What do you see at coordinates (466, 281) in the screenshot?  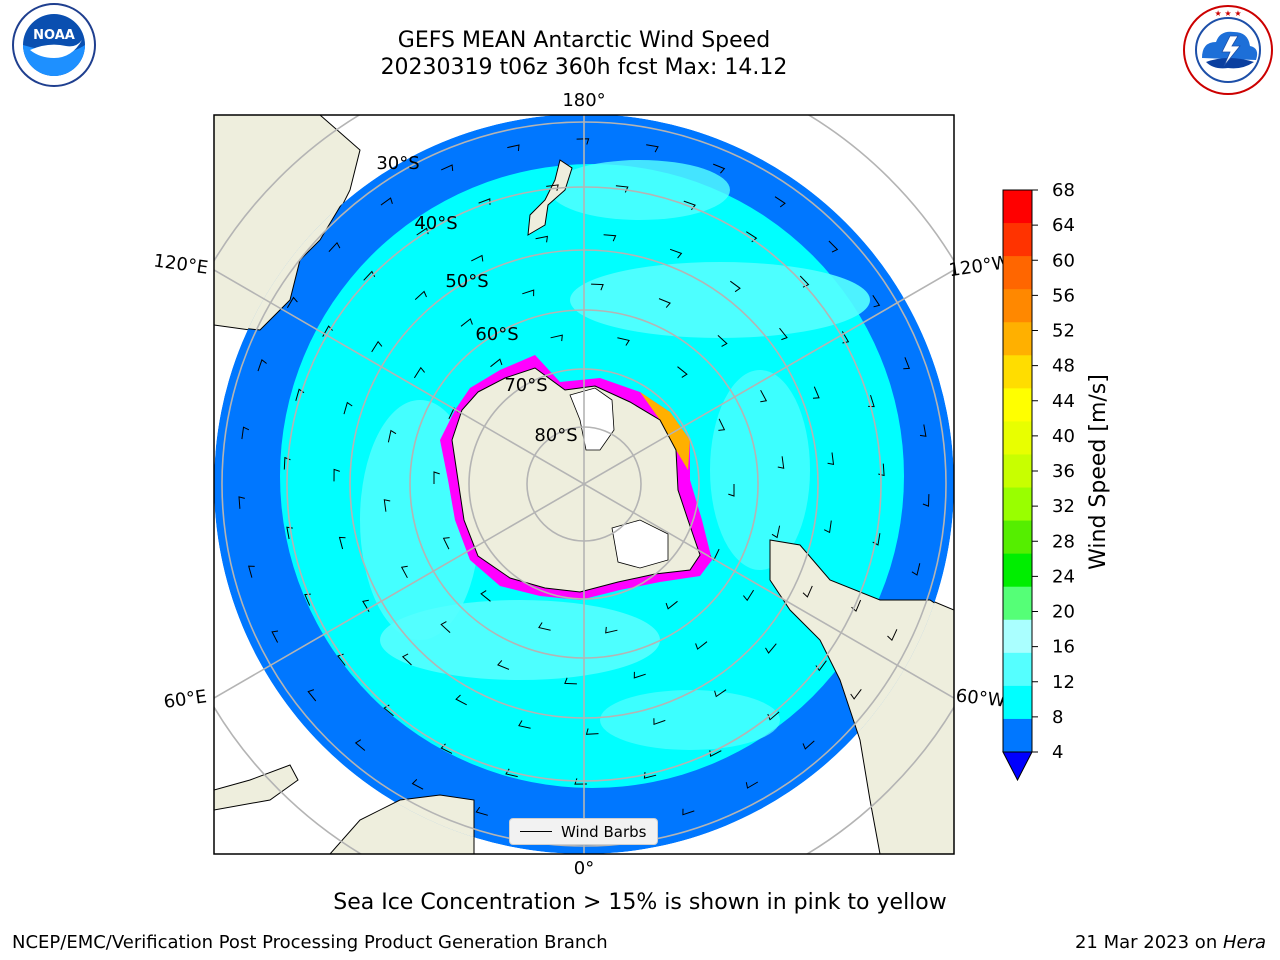 I see `lat-label-50s: 50°S` at bounding box center [466, 281].